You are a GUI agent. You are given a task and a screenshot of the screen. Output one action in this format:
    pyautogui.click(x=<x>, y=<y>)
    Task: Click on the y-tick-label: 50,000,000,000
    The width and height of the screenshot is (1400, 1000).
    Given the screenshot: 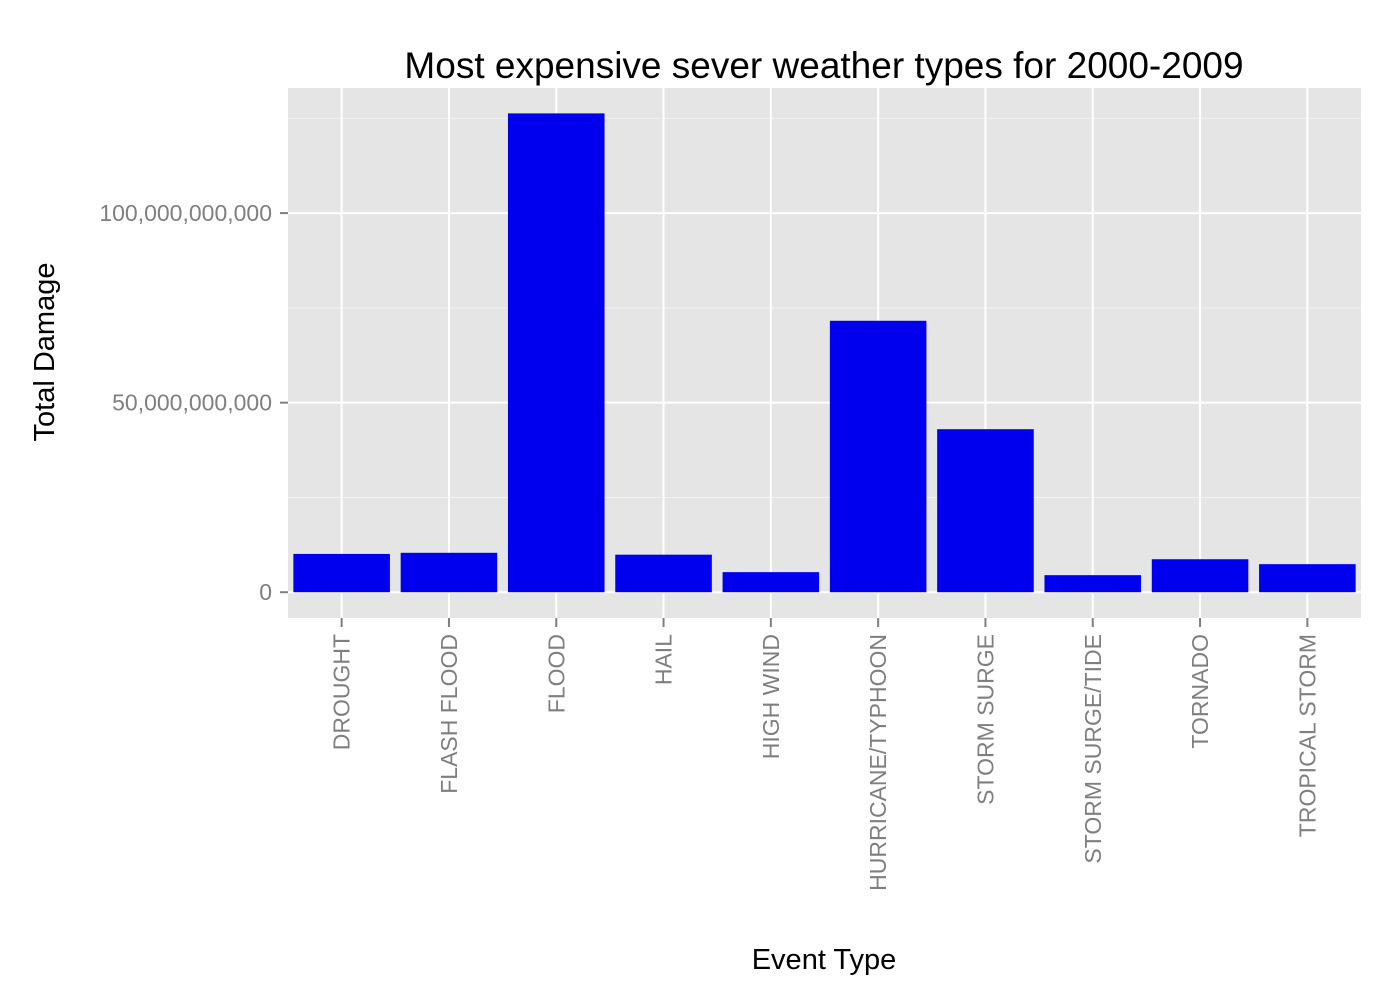 What is the action you would take?
    pyautogui.click(x=192, y=403)
    